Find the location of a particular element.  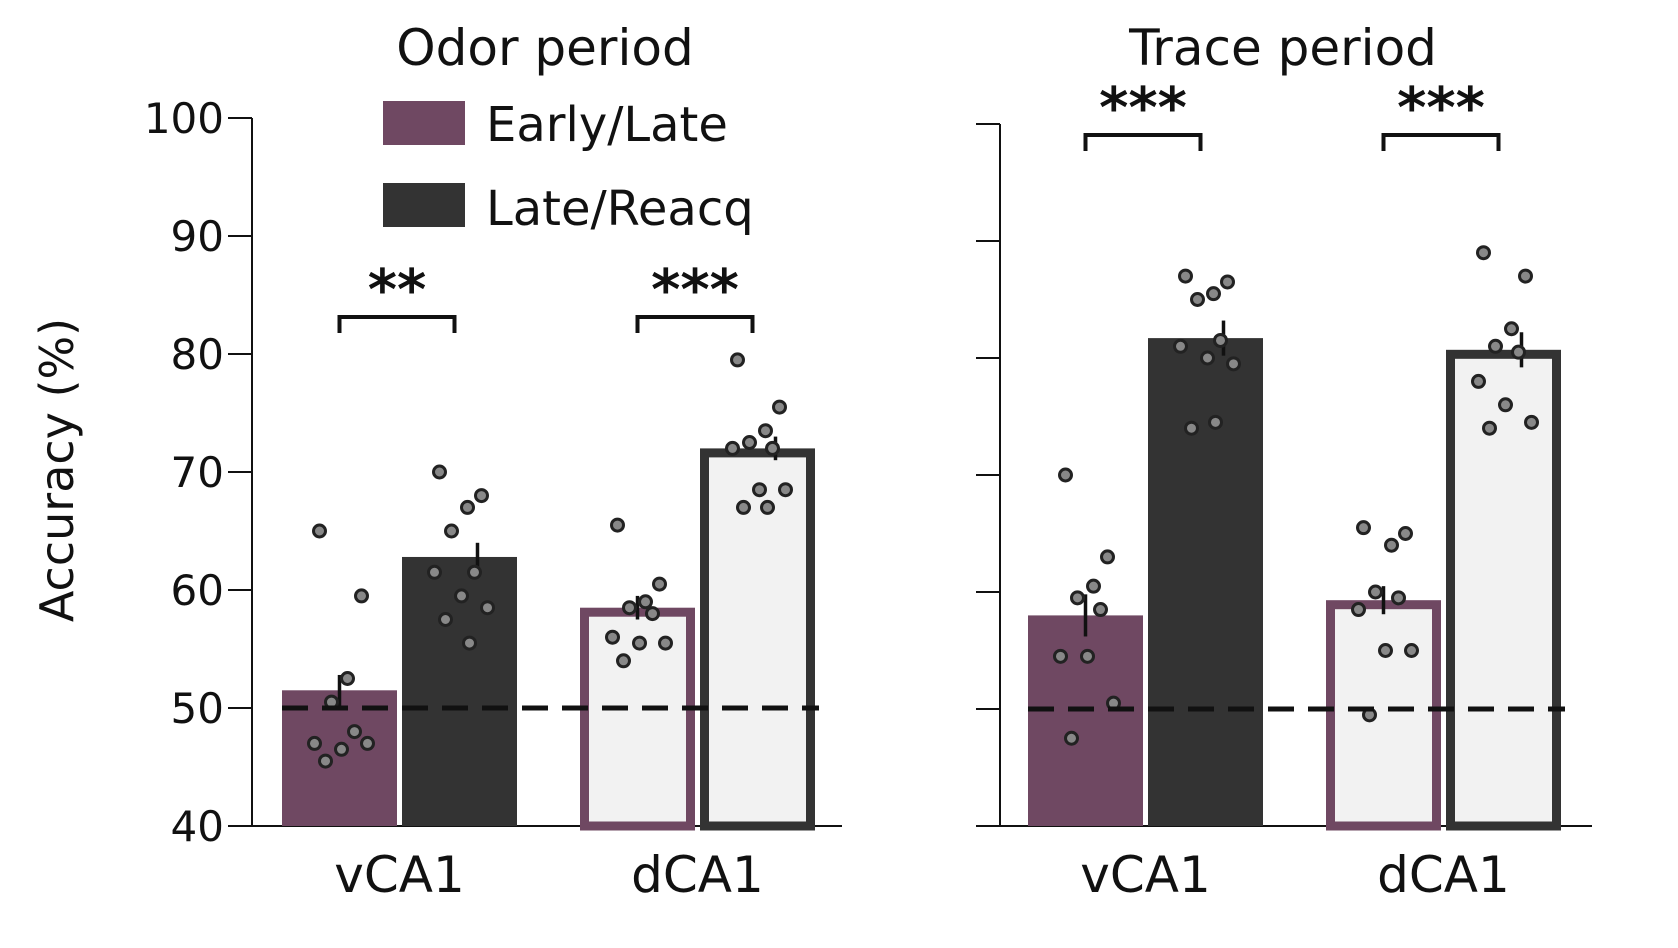

y-tick-label-100: 100 is located at coordinates (184, 118).